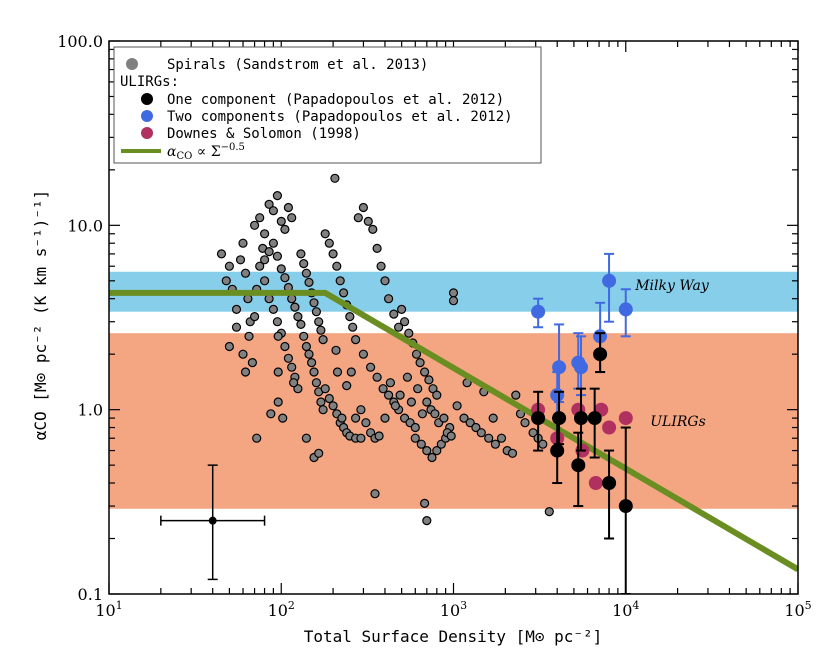  I want to click on x-tick-label: 10², so click(281, 609).